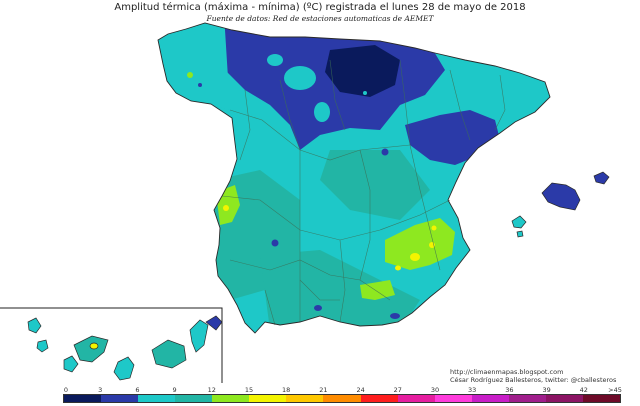  Describe the element at coordinates (194, 70) in the screenshot. I see `zone-cyan-galicia` at that location.